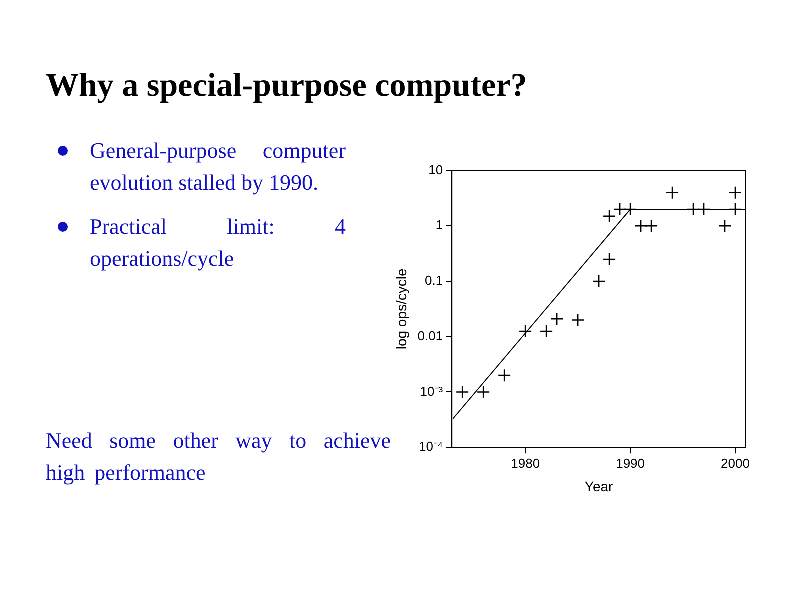 The width and height of the screenshot is (800, 600). Describe the element at coordinates (431, 446) in the screenshot. I see `y-tick-label: 10⁻⁴` at that location.